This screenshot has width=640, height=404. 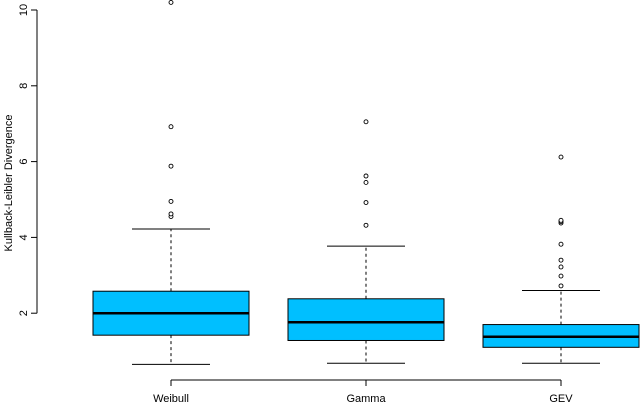 What do you see at coordinates (366, 241) in the screenshot?
I see `box-group-gamma` at bounding box center [366, 241].